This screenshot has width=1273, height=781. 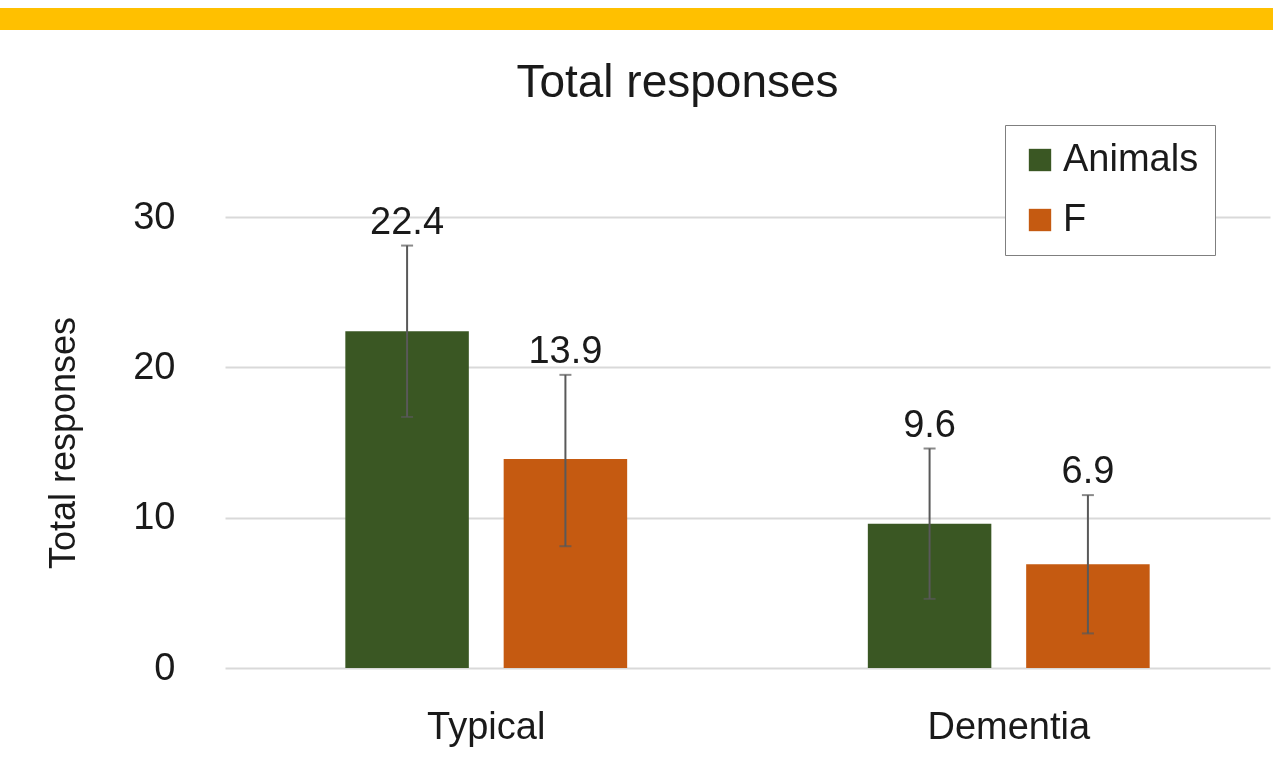 What do you see at coordinates (407, 220) in the screenshot?
I see `data-label: 22.4` at bounding box center [407, 220].